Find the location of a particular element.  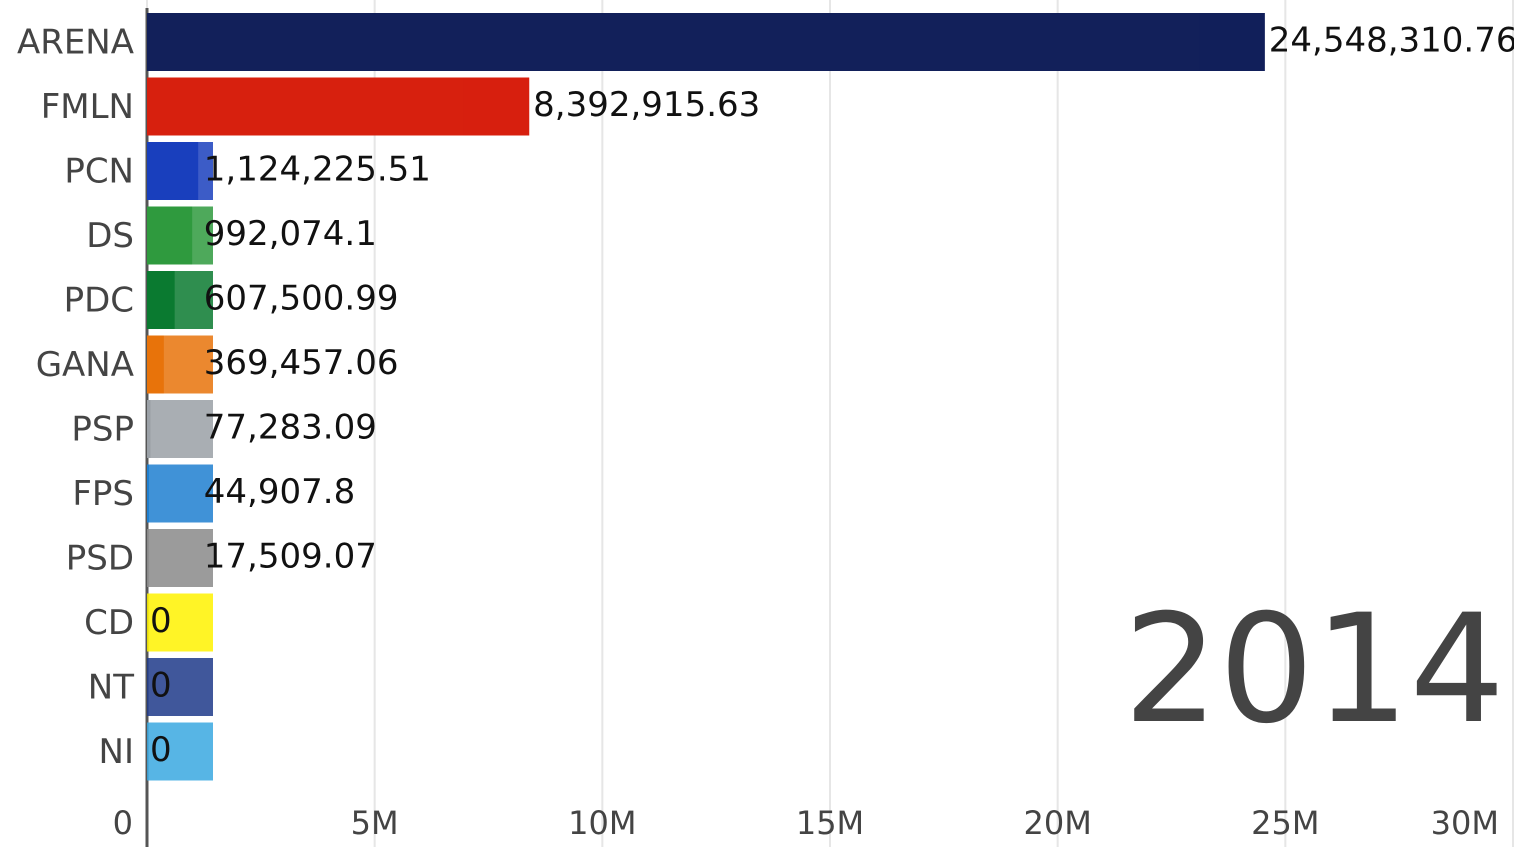

x-tick-label: 0 is located at coordinates (123, 823).